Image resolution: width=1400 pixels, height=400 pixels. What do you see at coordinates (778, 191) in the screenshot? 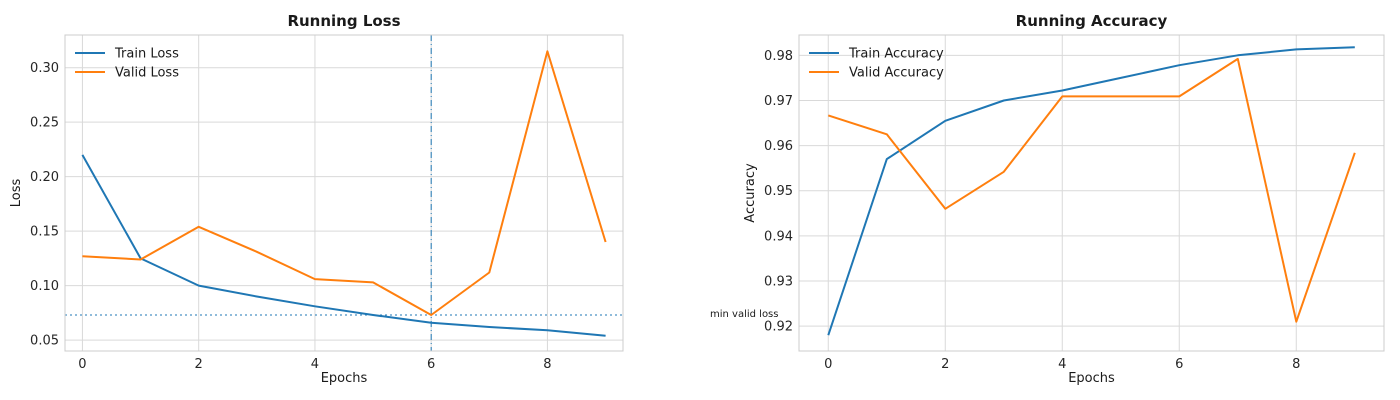
I see `y-tick-label: 0.95` at bounding box center [778, 191].